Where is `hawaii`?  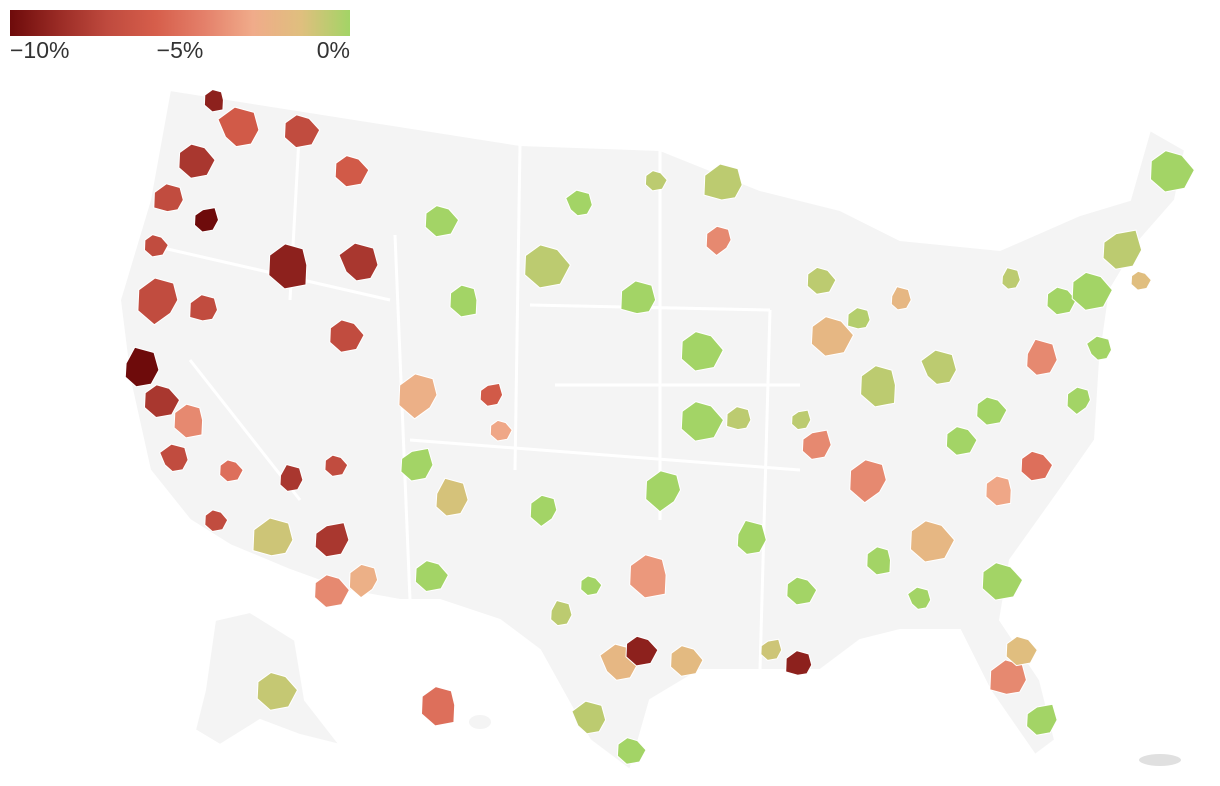 hawaii is located at coordinates (480, 722).